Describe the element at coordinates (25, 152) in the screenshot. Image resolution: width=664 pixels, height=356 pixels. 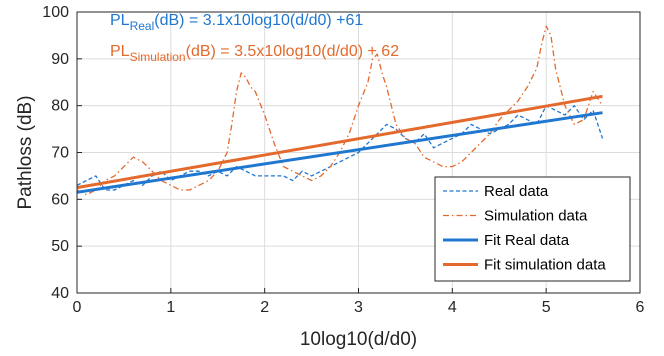
I see `y-axis-label: Pathloss (dB)` at that location.